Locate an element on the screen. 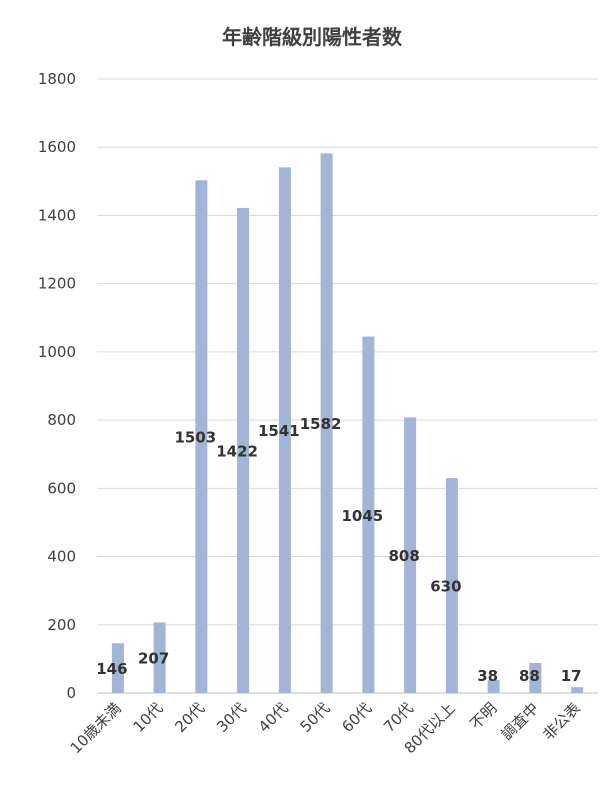  data-label: 1503 is located at coordinates (196, 438).